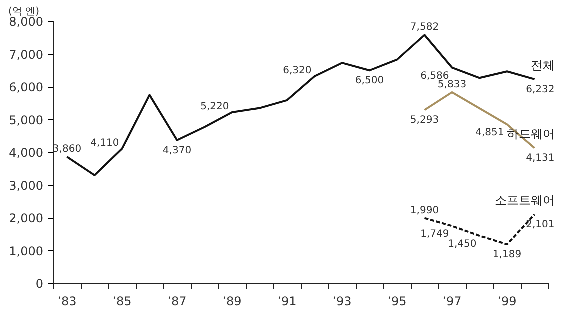 The width and height of the screenshot is (567, 334). Describe the element at coordinates (342, 301) in the screenshot. I see `x-tick-label: ’93` at that location.